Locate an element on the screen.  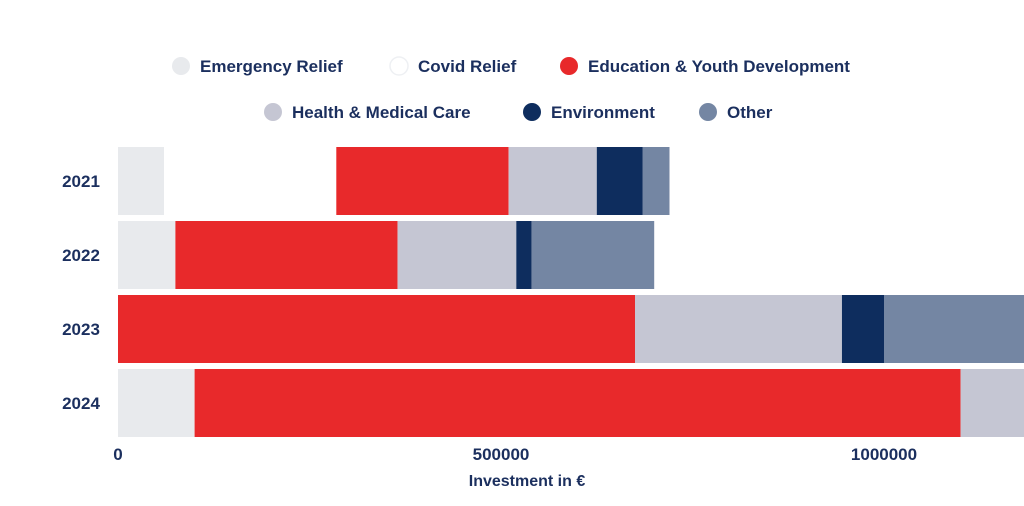
bar-2022-other is located at coordinates (593, 255).